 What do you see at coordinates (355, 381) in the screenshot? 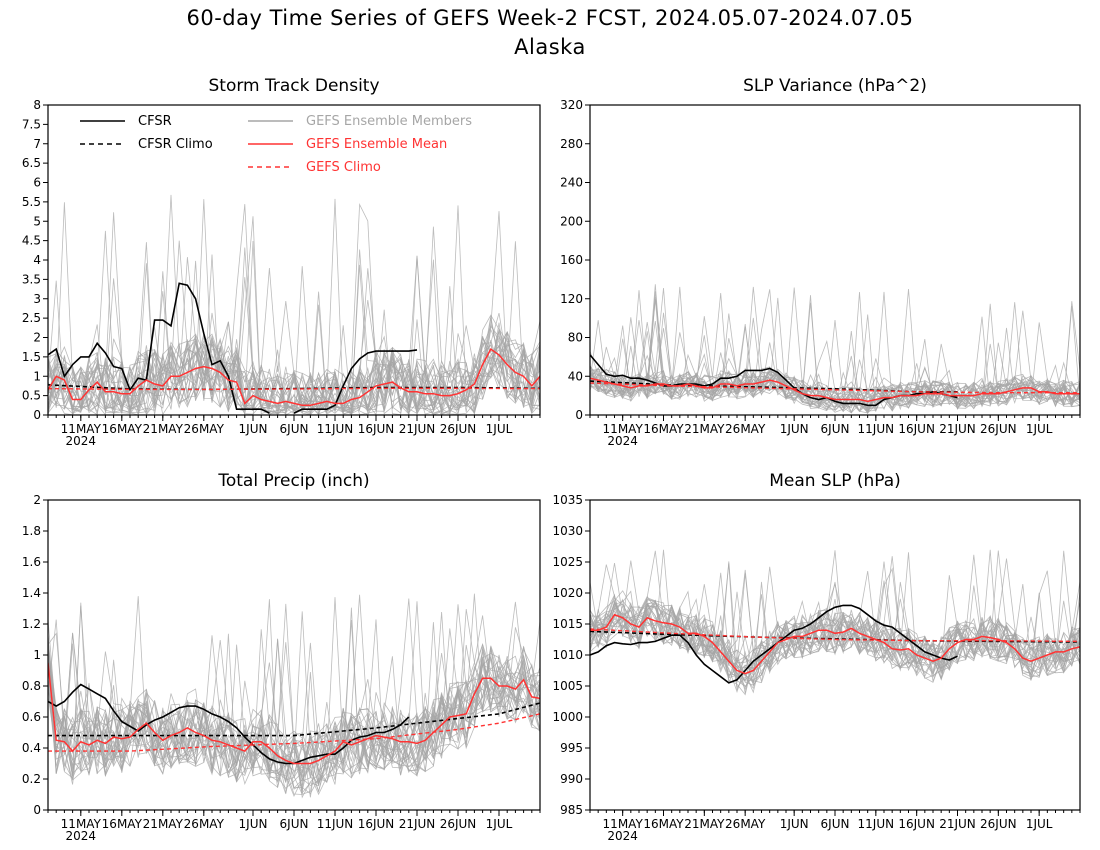
I see `cfsr-line` at bounding box center [355, 381].